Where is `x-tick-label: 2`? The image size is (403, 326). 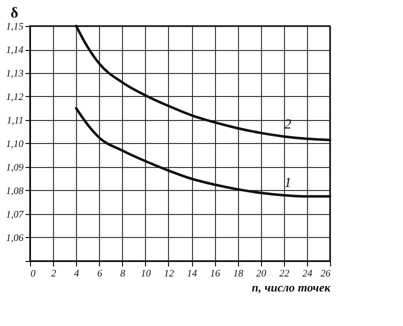 x-tick-label: 2 is located at coordinates (53, 274).